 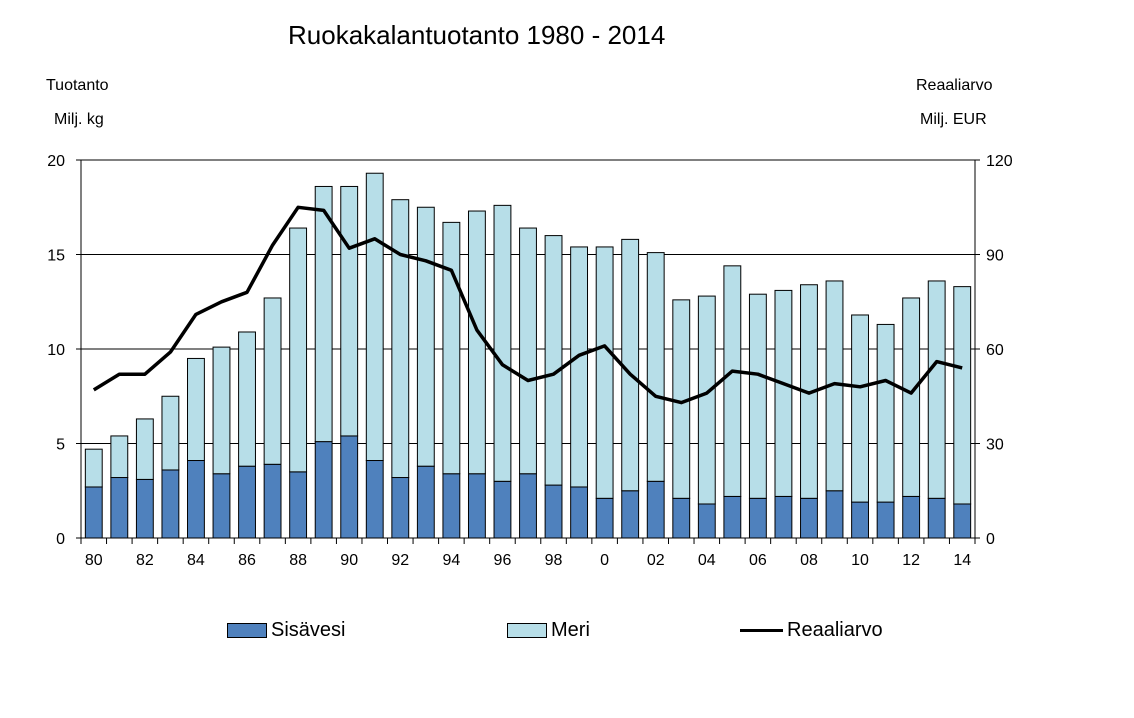 What do you see at coordinates (298, 560) in the screenshot?
I see `x-tick-label: 88` at bounding box center [298, 560].